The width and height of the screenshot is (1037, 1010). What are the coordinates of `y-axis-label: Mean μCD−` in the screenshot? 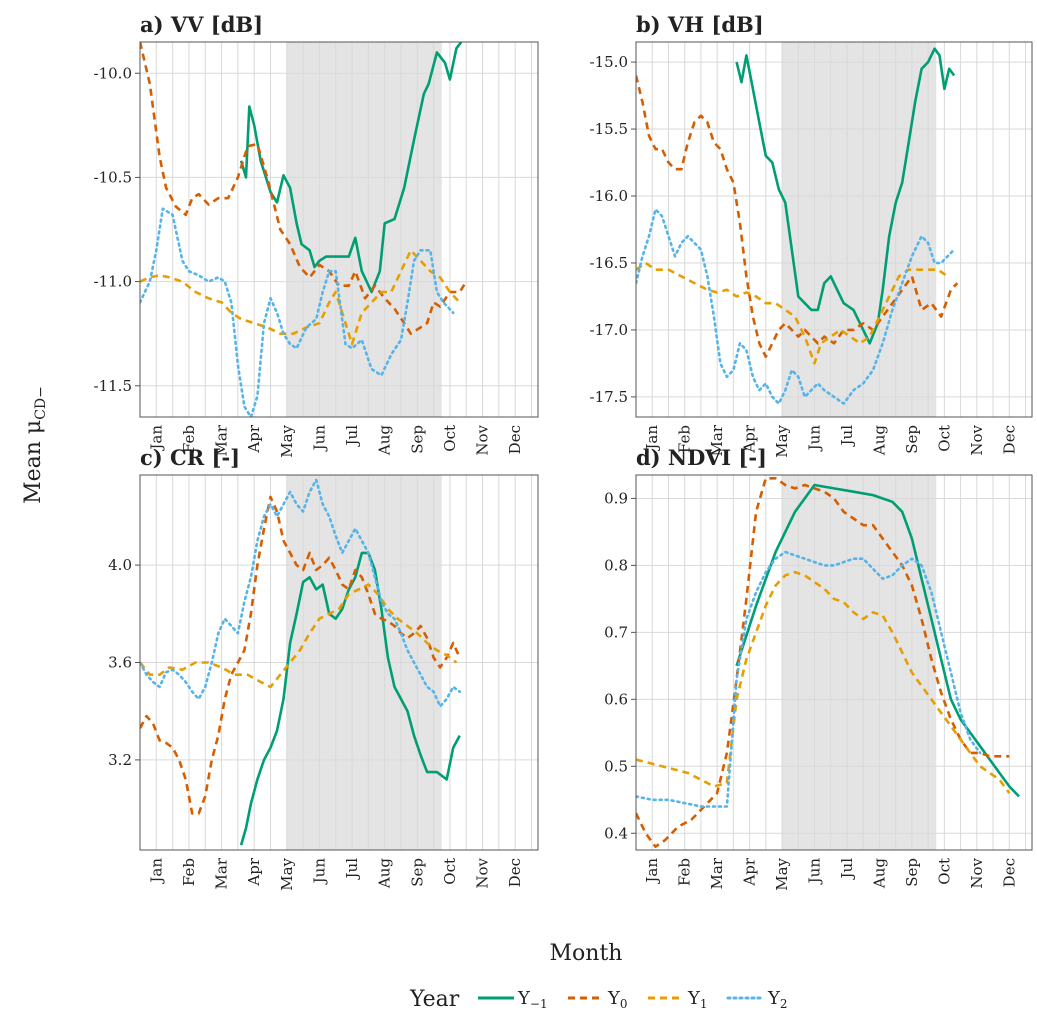 It's located at (35, 445).